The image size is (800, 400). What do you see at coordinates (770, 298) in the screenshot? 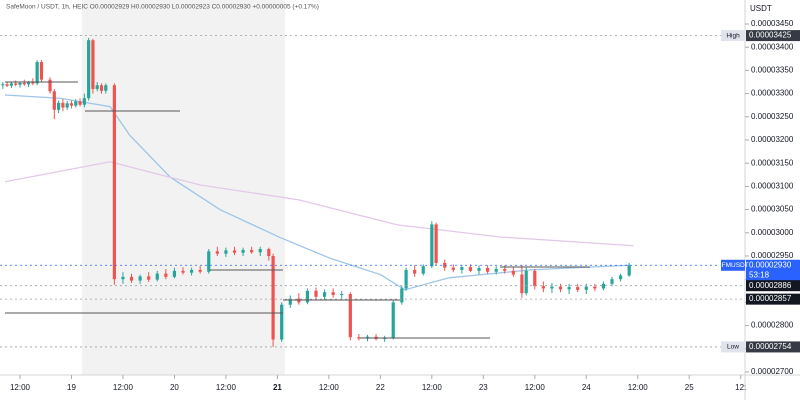
I see `price-label: 0.00002857` at bounding box center [770, 298].